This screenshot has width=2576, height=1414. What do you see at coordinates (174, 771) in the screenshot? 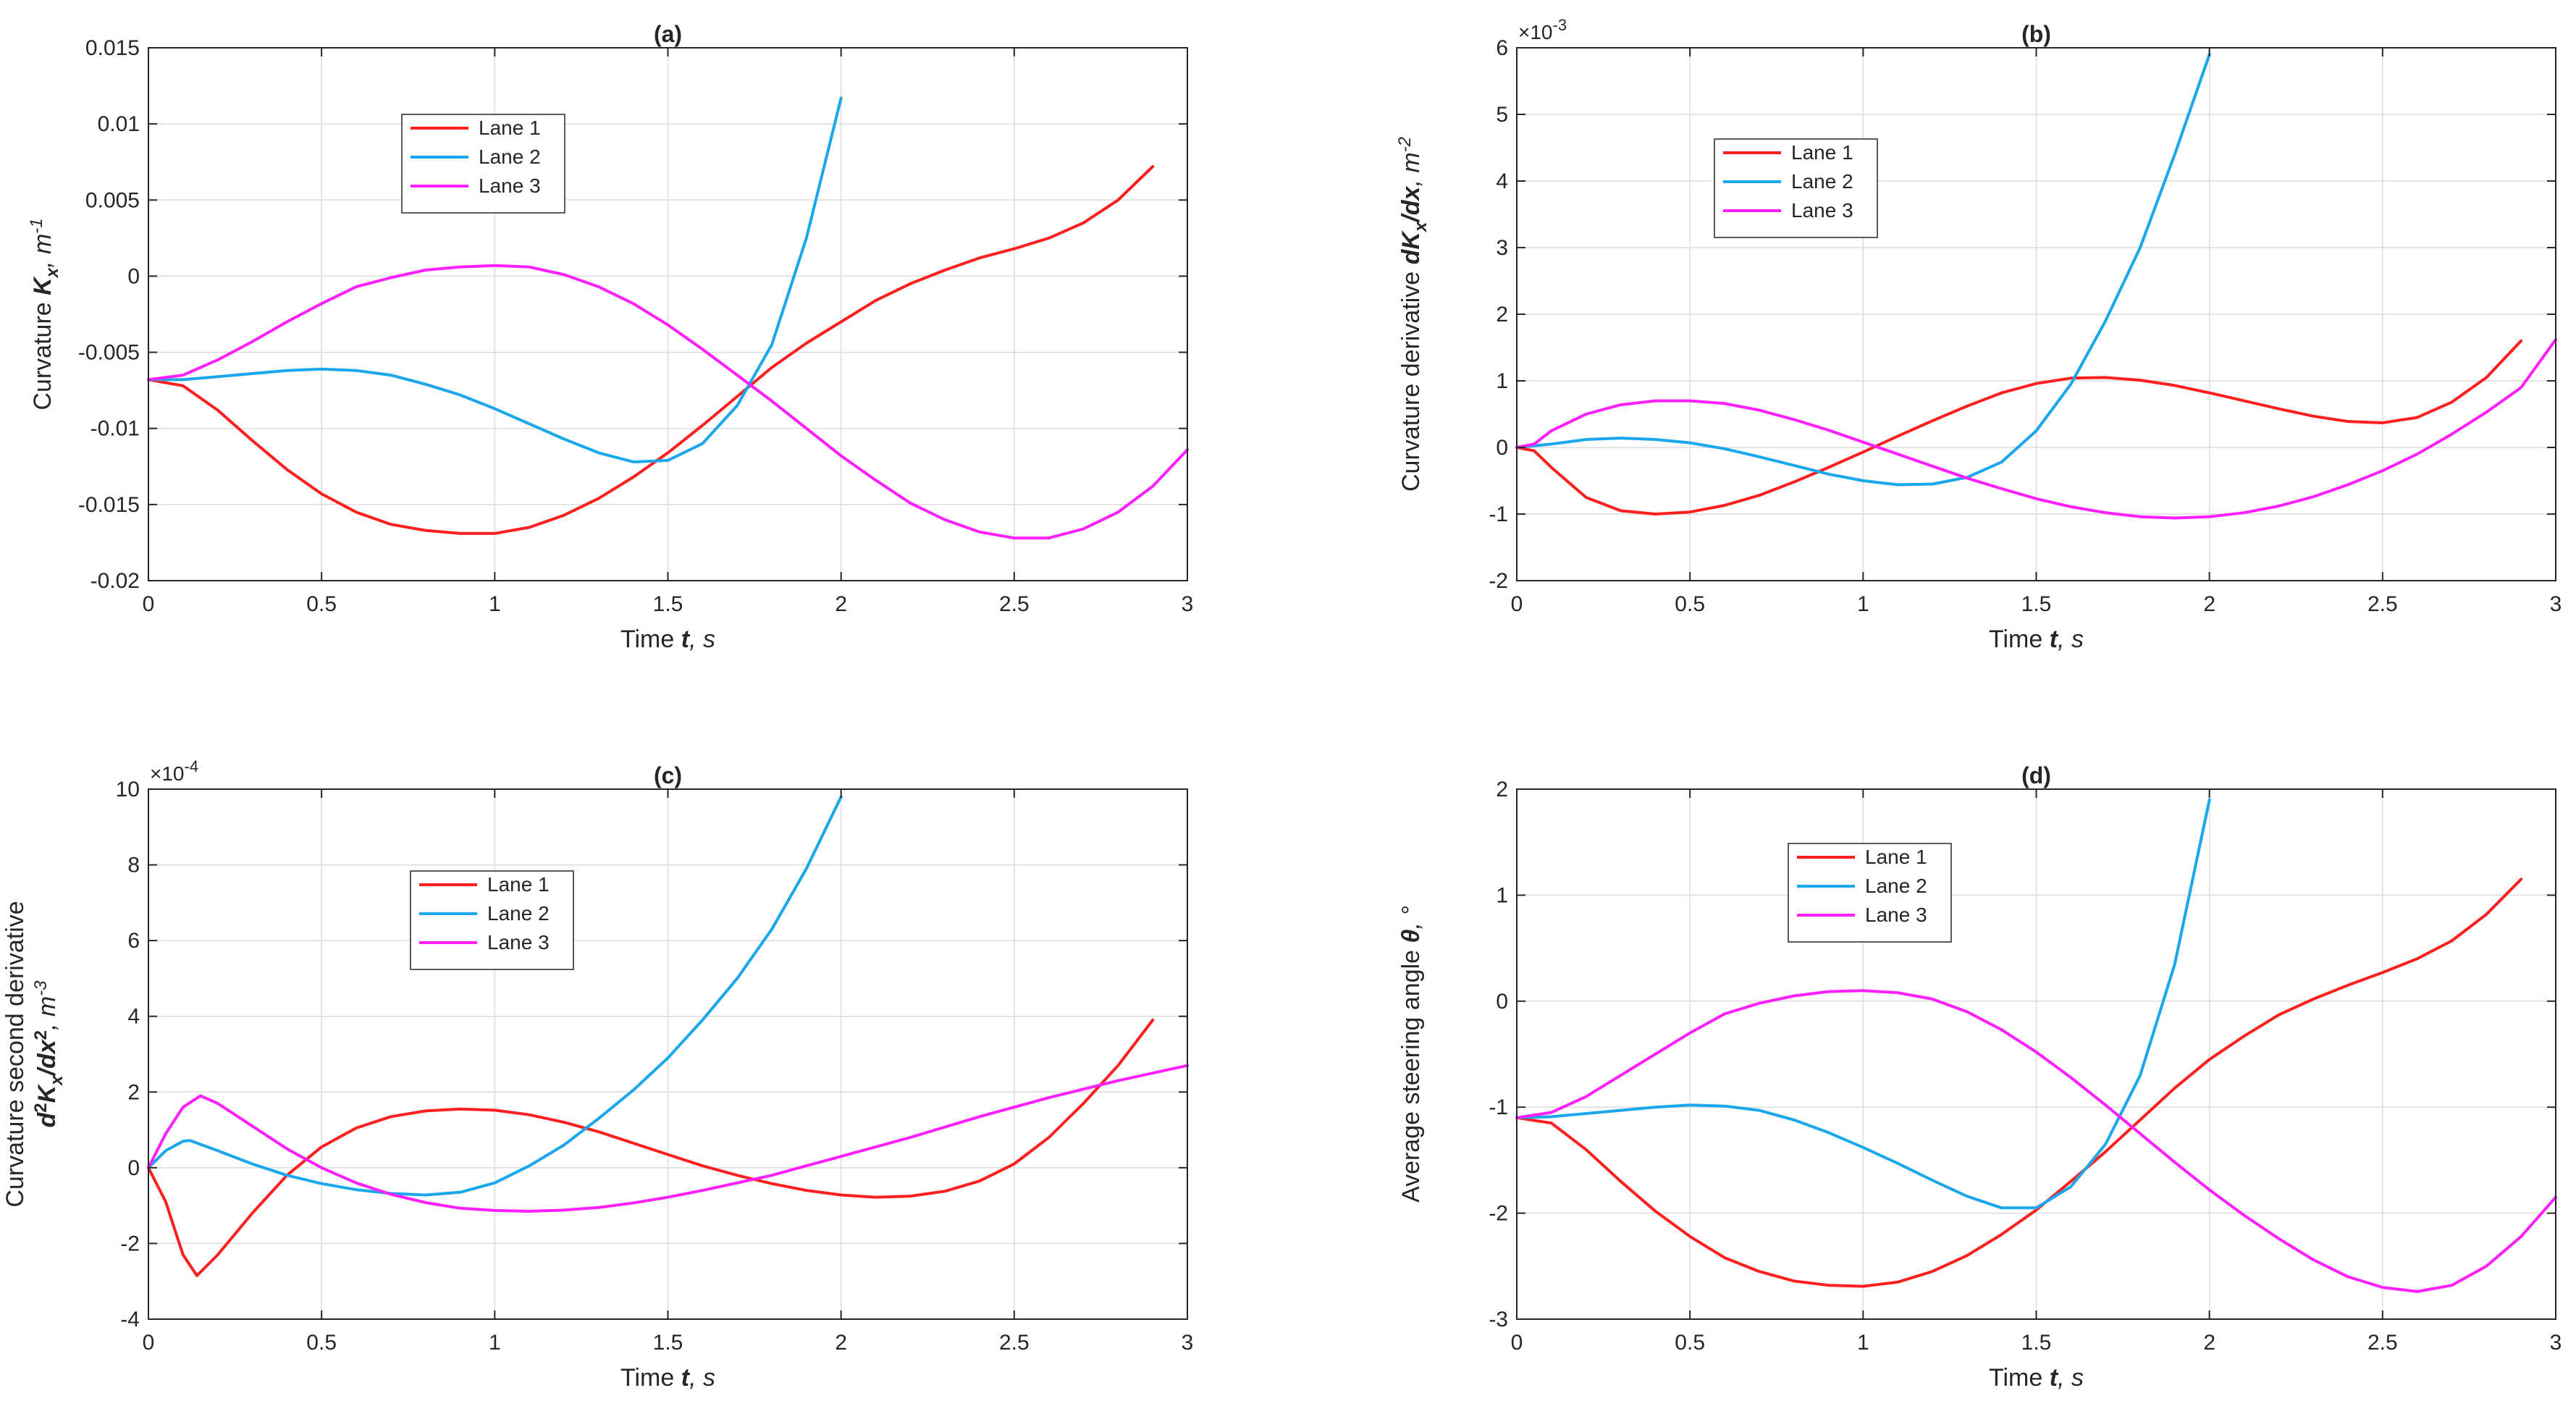
I see `y-exponent-label: ×10⁻⁴` at bounding box center [174, 771].